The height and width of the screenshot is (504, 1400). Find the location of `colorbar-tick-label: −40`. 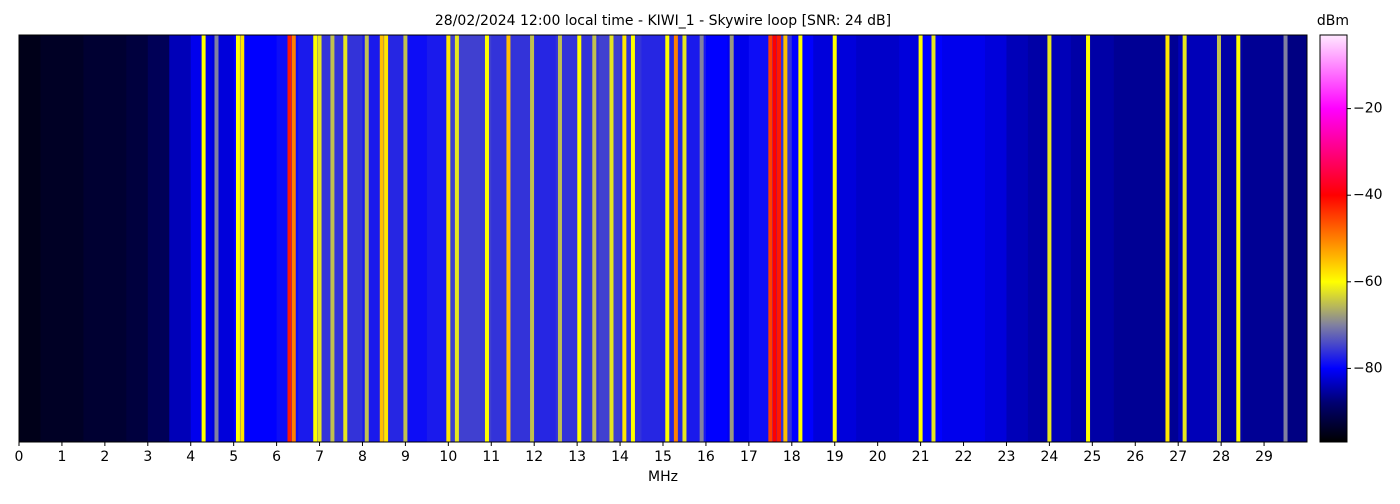

colorbar-tick-label: −40 is located at coordinates (1368, 195).